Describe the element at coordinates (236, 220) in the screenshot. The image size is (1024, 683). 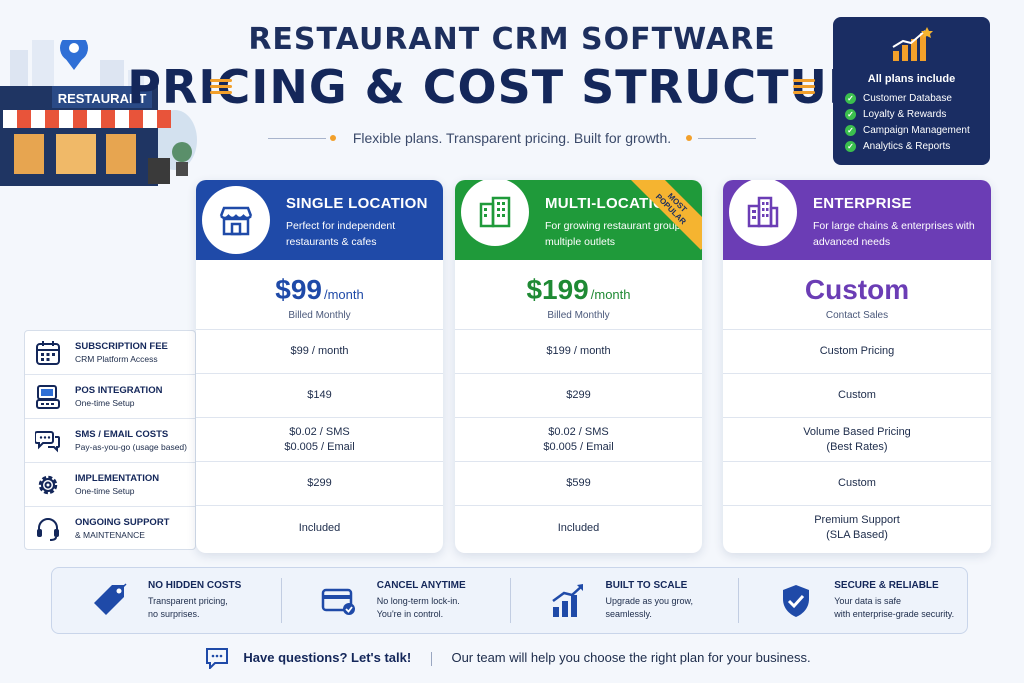
I see `storefront-icon` at that location.